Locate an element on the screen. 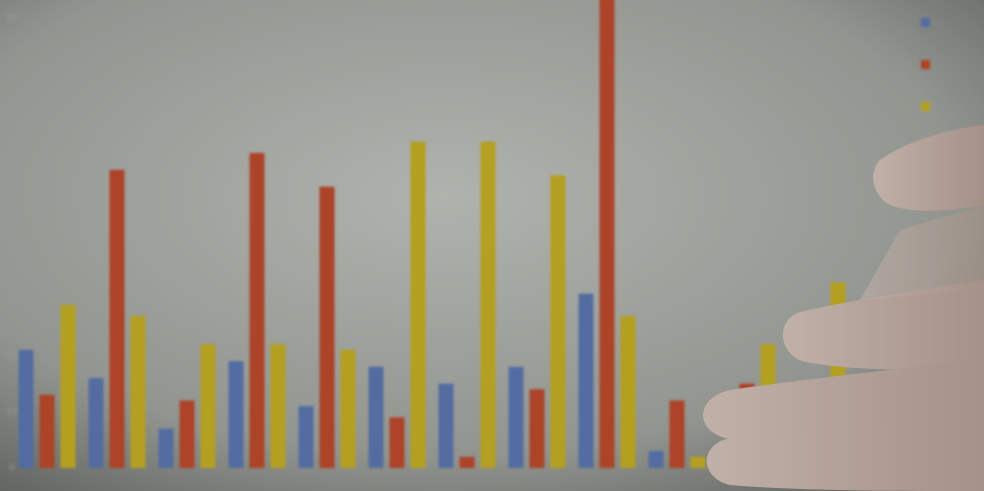 This screenshot has height=491, width=984. y-tick-label: 80 is located at coordinates (12, 19).